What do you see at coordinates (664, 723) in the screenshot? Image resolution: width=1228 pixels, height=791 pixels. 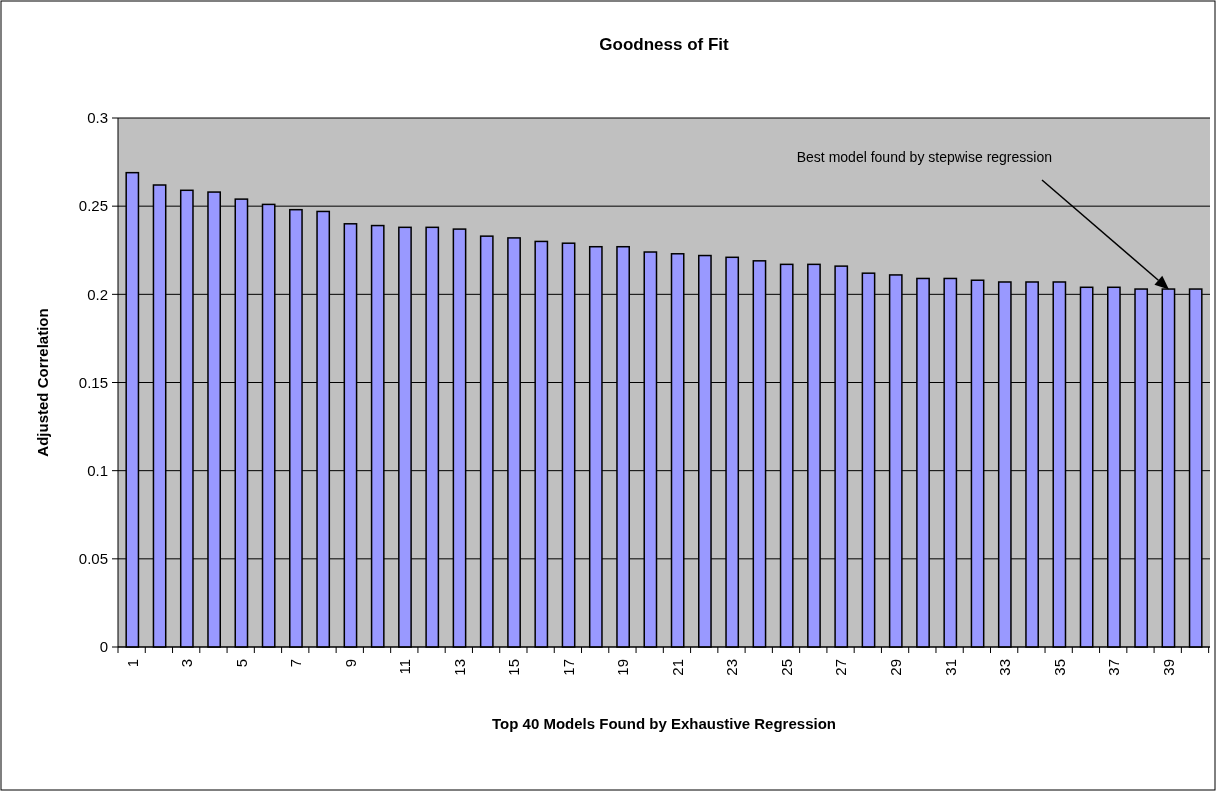 I see `x-axis-title: Top 40 Models Found by Exhaustive Regression` at bounding box center [664, 723].